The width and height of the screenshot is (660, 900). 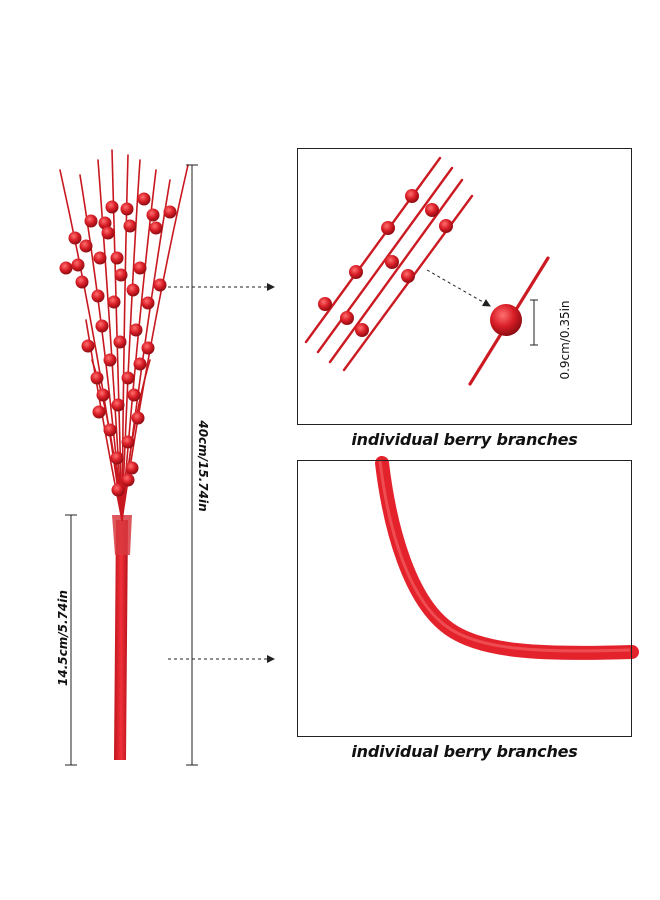 I want to click on dimension-lines, so click(x=131, y=465).